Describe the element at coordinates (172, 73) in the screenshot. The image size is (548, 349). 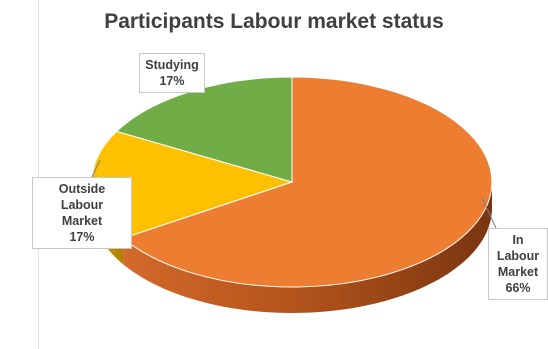
I see `data-label-studying: Studying 17%` at that location.